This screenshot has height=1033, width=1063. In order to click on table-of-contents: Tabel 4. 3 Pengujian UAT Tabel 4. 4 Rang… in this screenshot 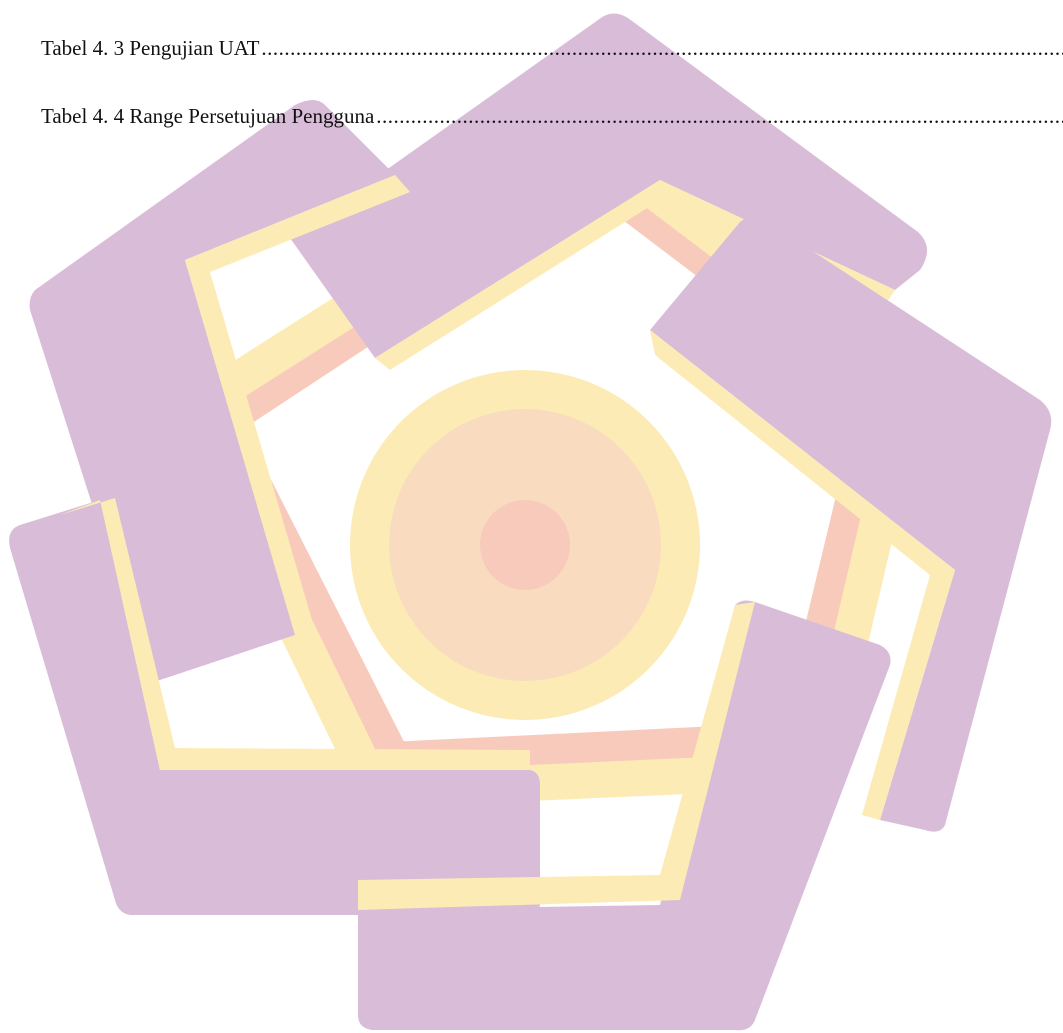, I will do `click(552, 104)`.